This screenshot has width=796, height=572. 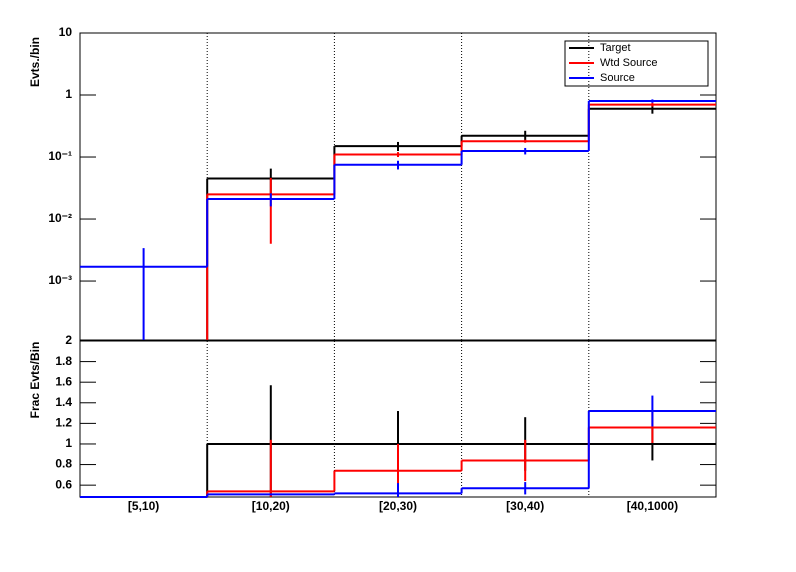 What do you see at coordinates (68, 340) in the screenshot?
I see `y-tick-label: 2` at bounding box center [68, 340].